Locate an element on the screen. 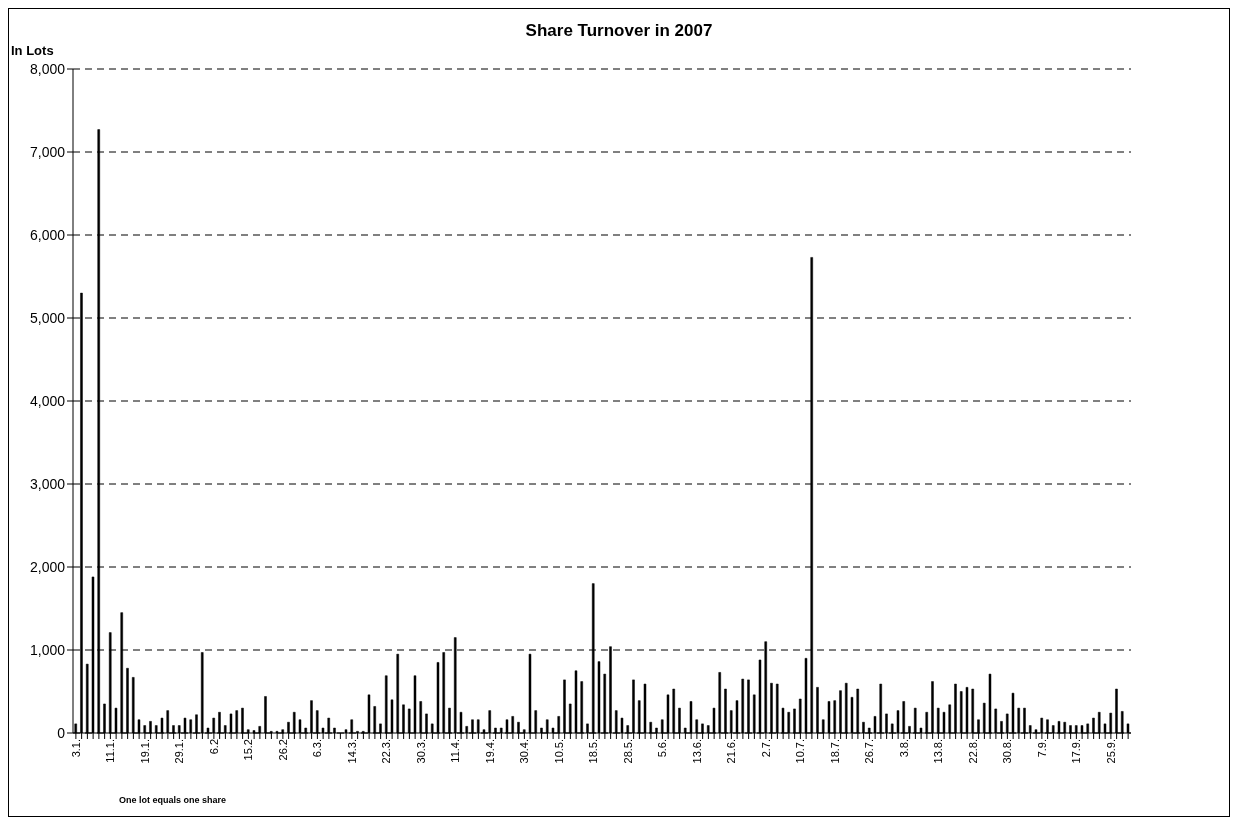 This screenshot has width=1236, height=823. x-tick-label: 3.8. is located at coordinates (903, 748).